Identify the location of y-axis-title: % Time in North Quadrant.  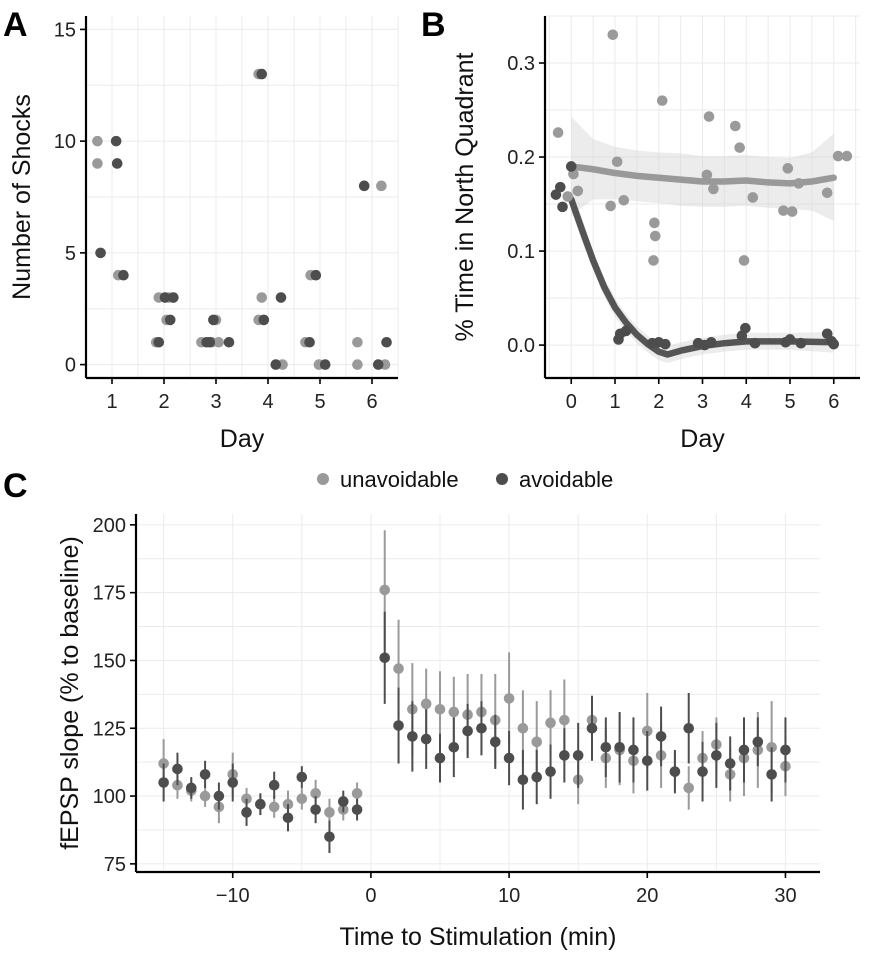
(465, 196).